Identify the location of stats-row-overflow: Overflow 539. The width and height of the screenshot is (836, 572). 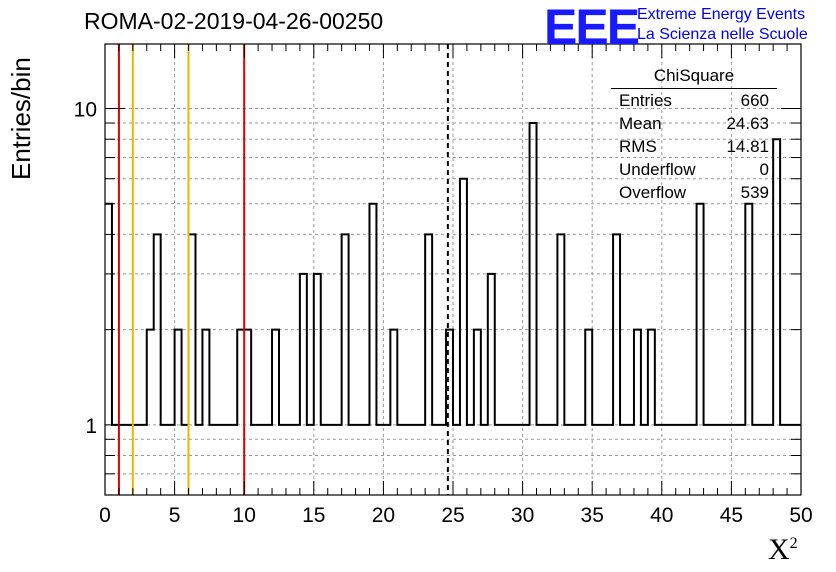
(694, 192).